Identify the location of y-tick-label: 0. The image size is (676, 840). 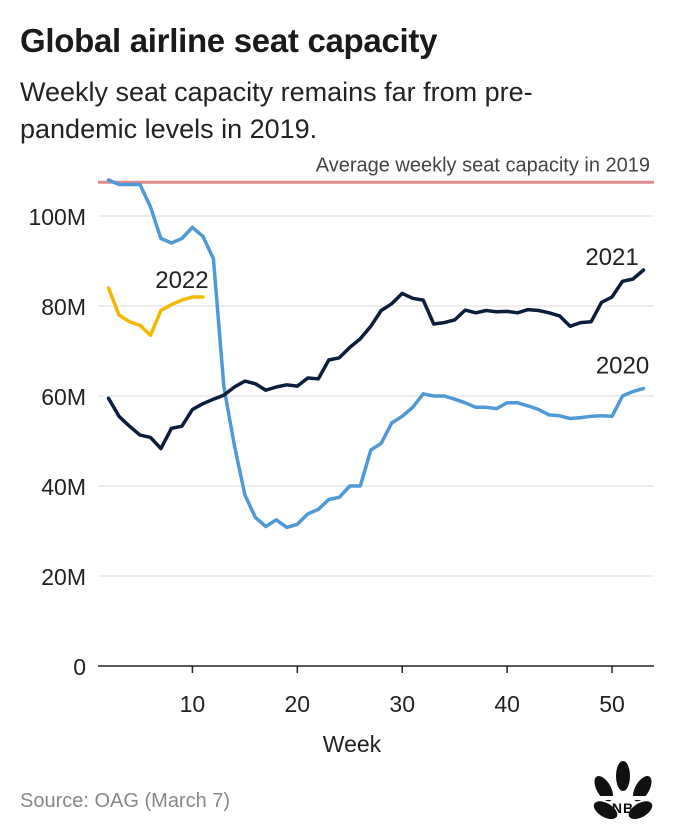
(79, 667).